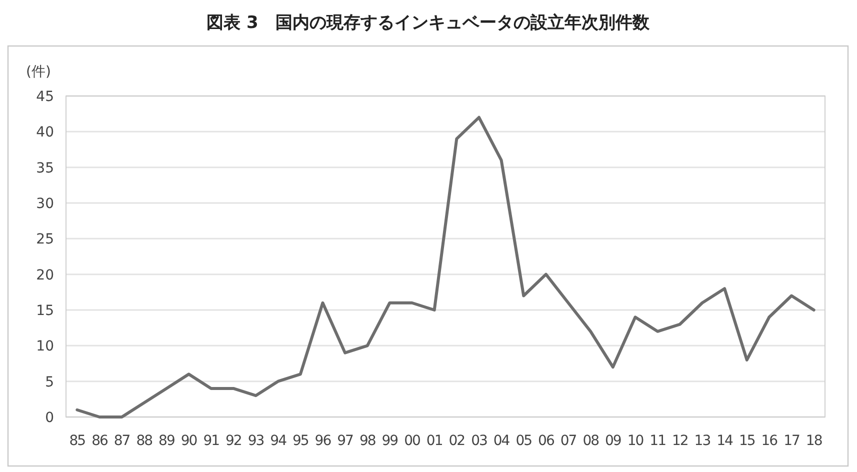 Image resolution: width=857 pixels, height=472 pixels. I want to click on x-tick-label: 97, so click(345, 441).